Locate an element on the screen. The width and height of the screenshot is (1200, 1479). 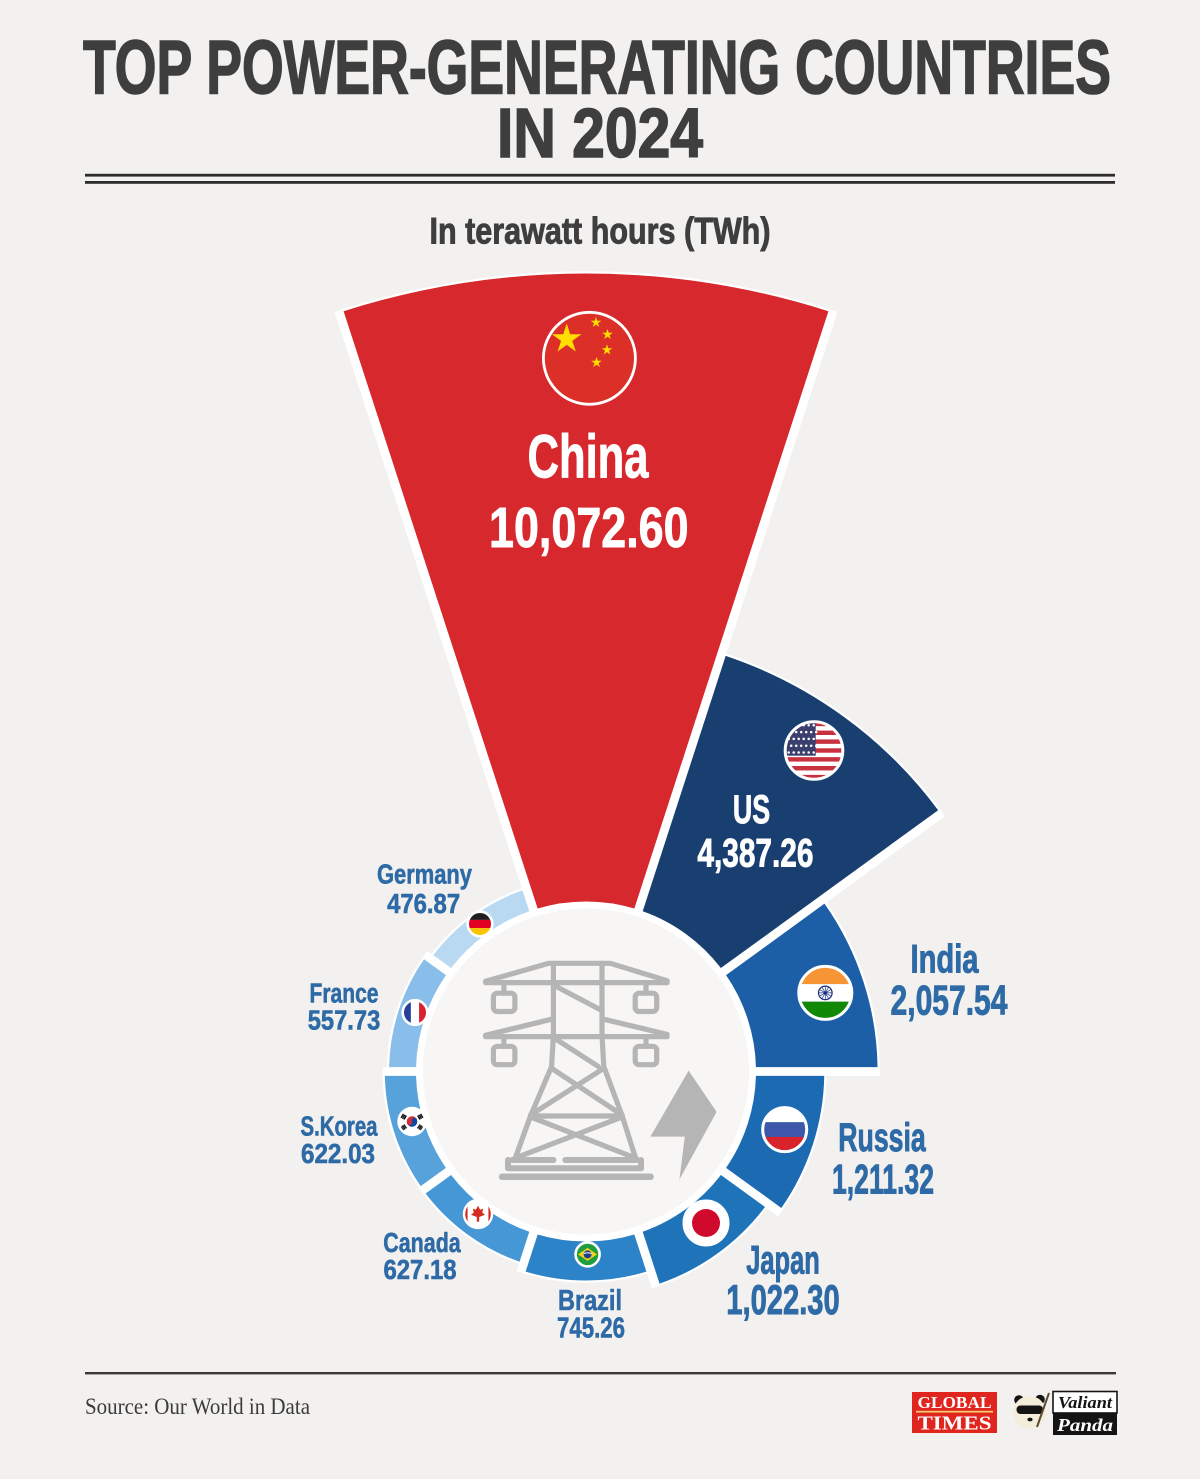
svg-text: TOP POWER-GENERATING COUNTRIES is located at coordinates (597, 68).